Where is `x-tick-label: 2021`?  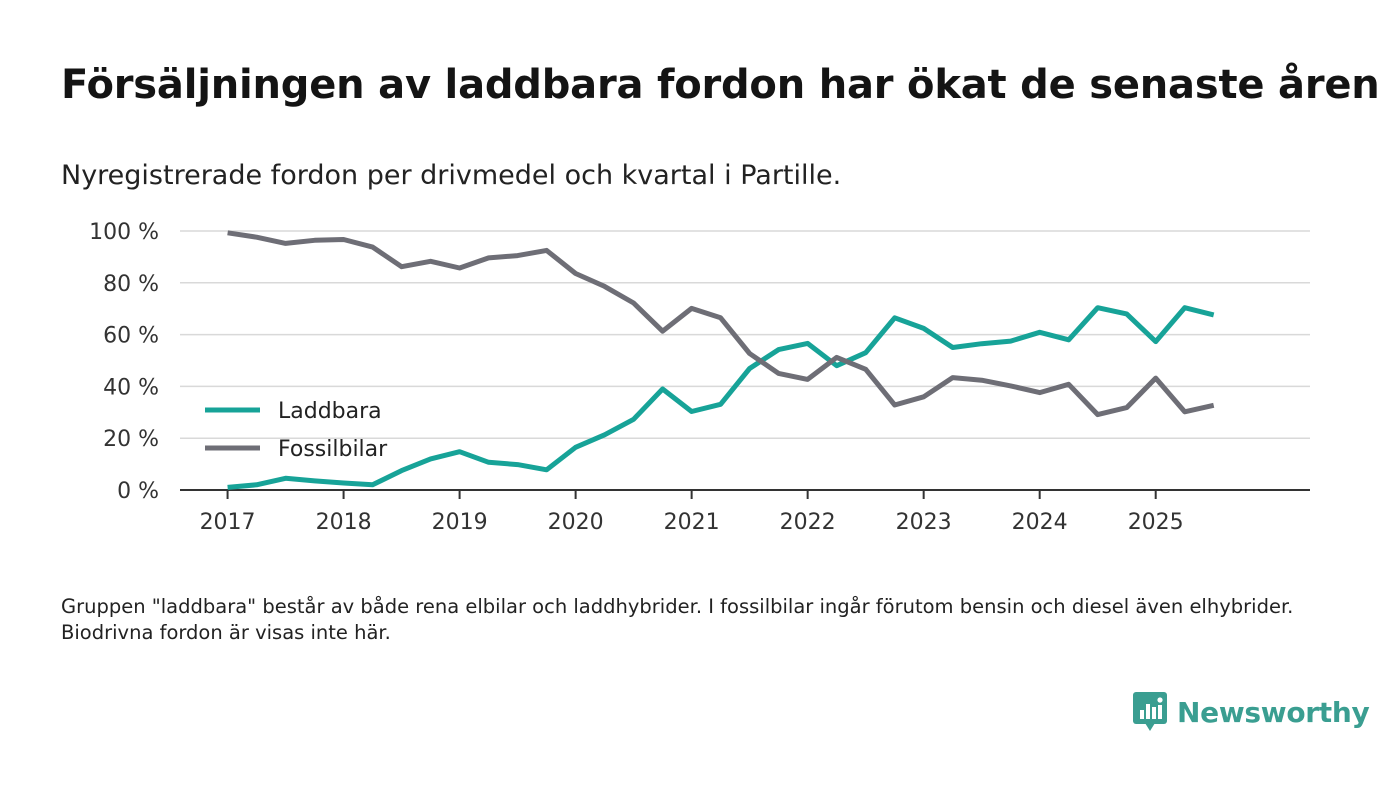 x-tick-label: 2021 is located at coordinates (692, 522).